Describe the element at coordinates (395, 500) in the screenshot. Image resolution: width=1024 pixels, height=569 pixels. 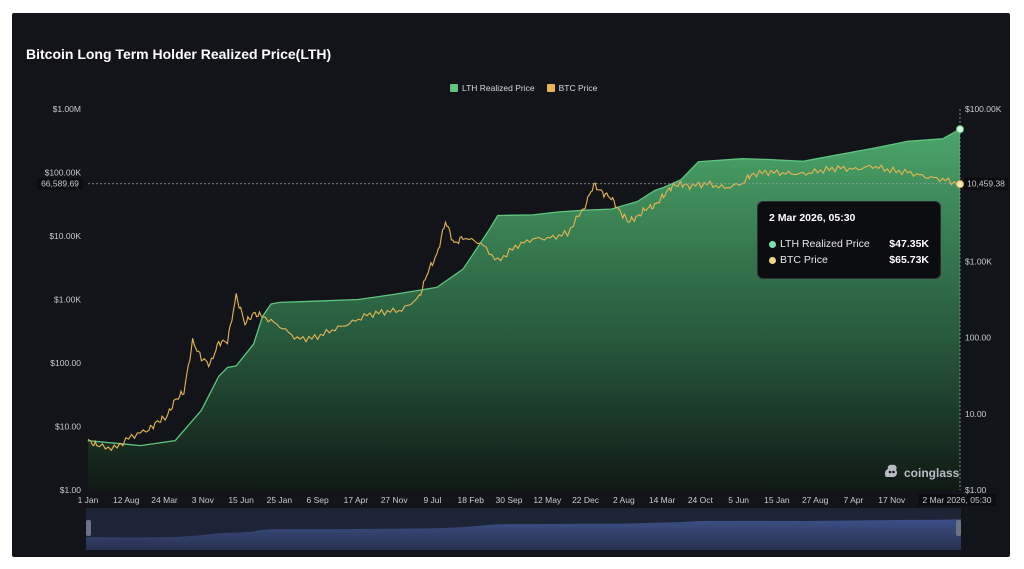
I see `x-tick: 27 Nov` at that location.